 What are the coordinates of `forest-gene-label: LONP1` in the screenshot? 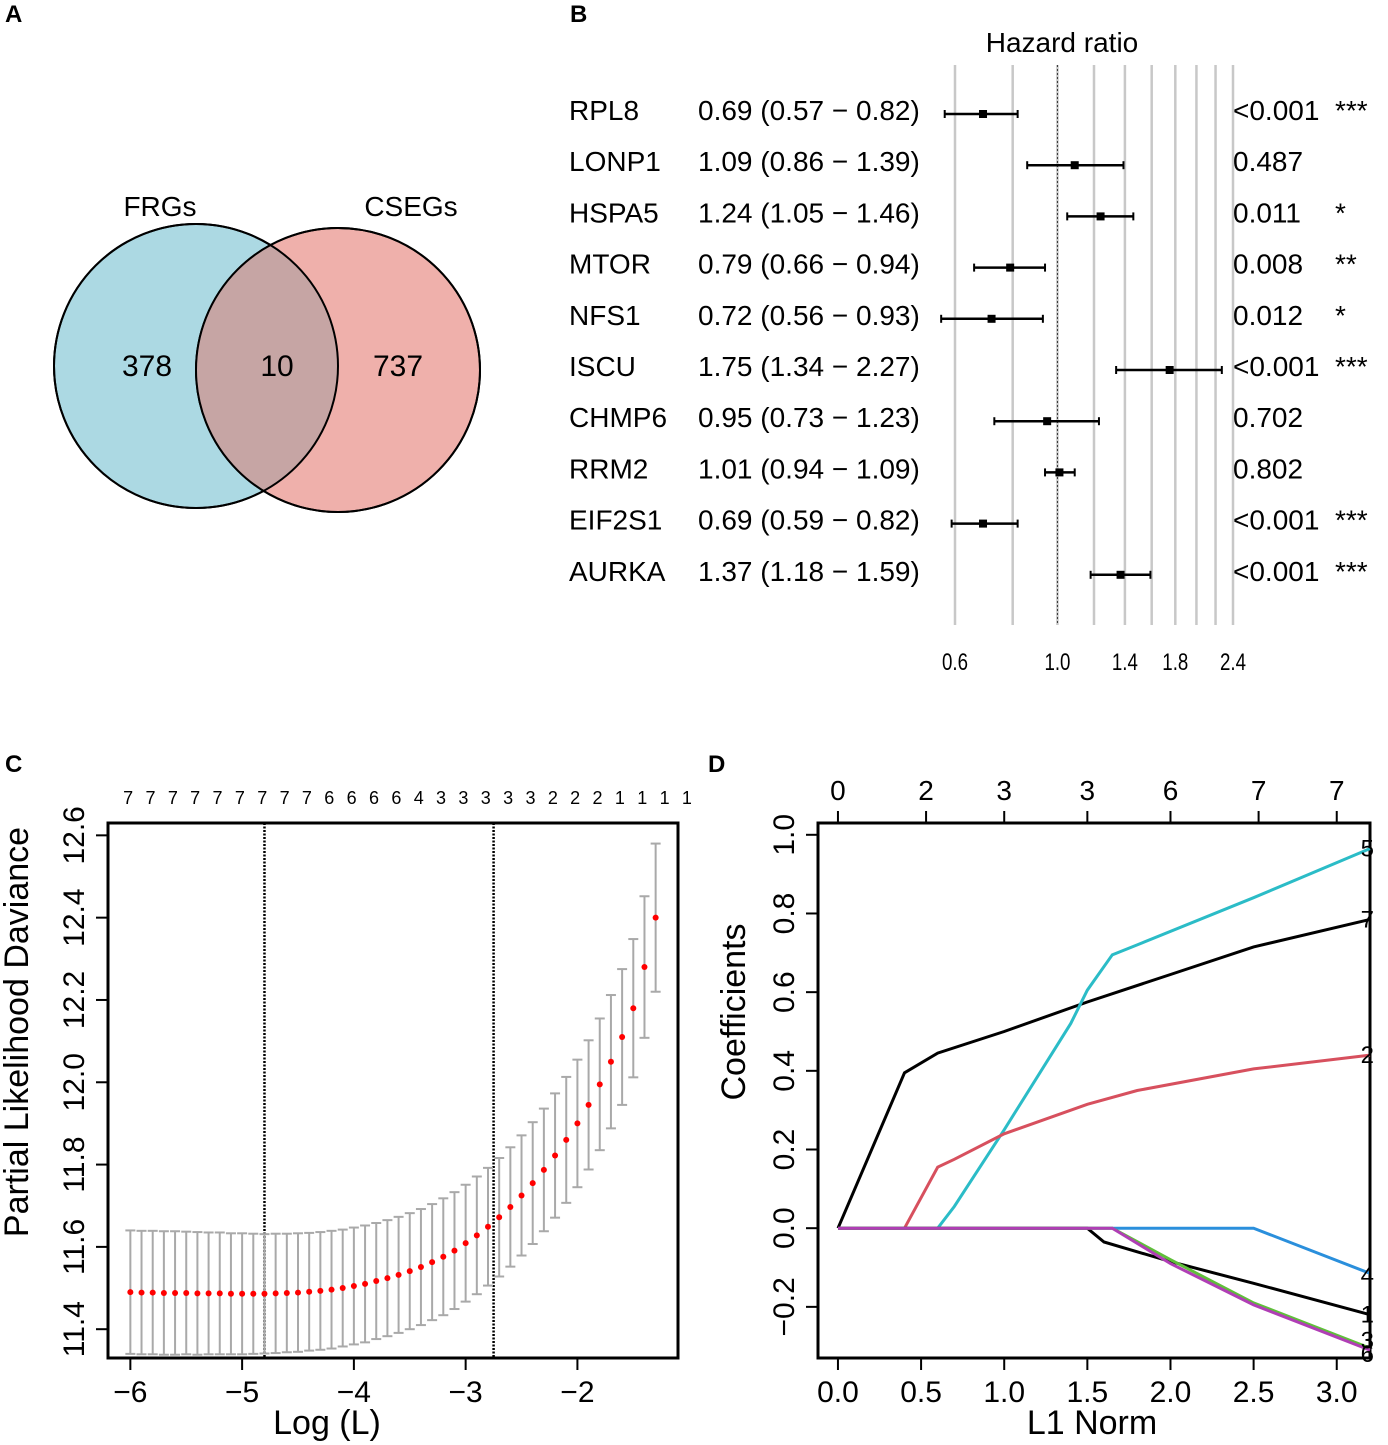 It's located at (615, 161).